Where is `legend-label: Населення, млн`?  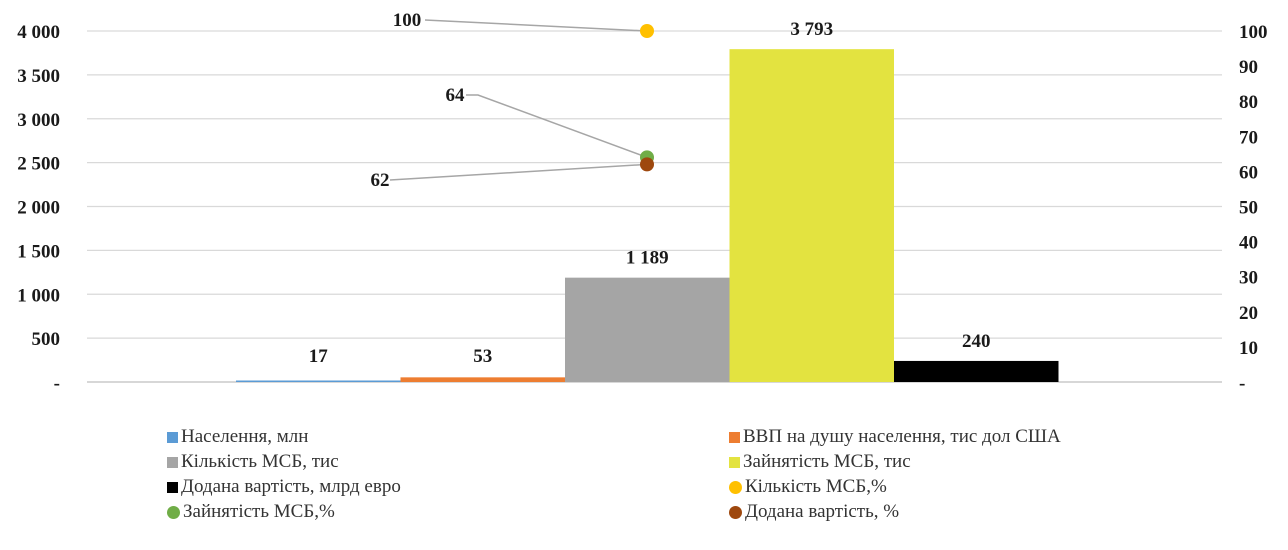
legend-label: Населення, млн is located at coordinates (245, 436).